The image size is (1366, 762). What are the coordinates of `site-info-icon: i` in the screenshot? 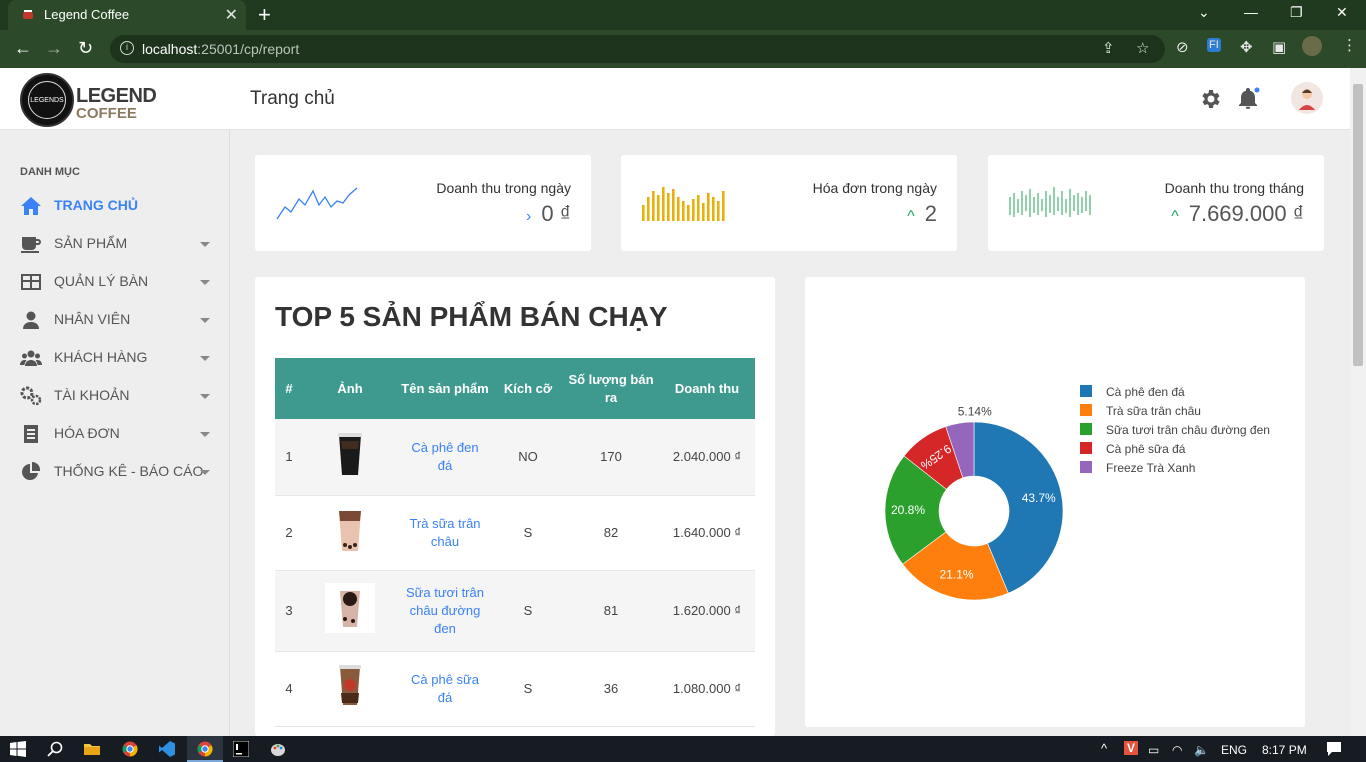 It's located at (127, 48).